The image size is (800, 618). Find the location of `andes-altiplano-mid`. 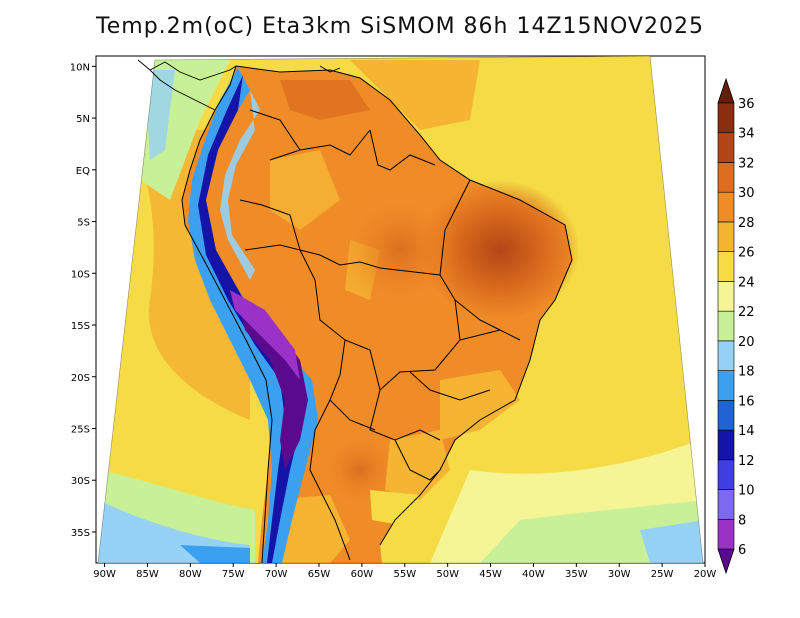

andes-altiplano-mid is located at coordinates (265, 335).